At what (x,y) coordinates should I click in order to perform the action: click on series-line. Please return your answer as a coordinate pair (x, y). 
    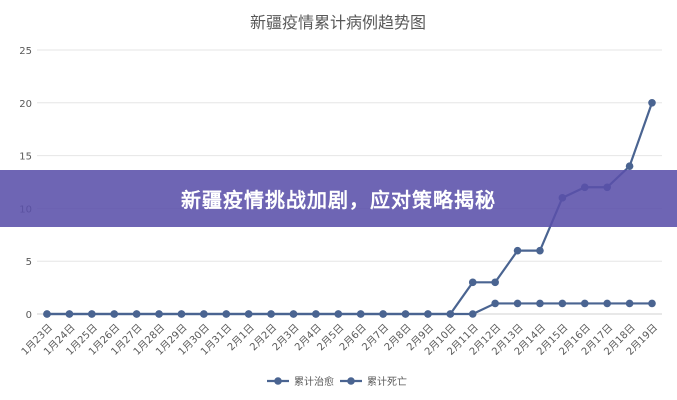
    Looking at the image, I should click on (349, 309).